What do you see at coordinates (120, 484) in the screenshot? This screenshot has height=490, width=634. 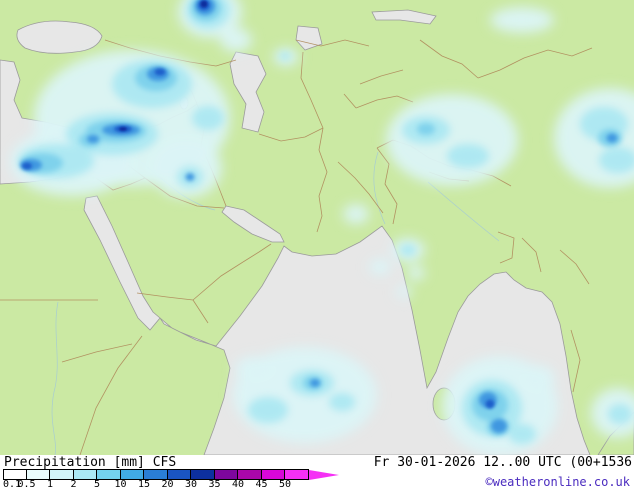 I see `legend-tick: 10` at bounding box center [120, 484].